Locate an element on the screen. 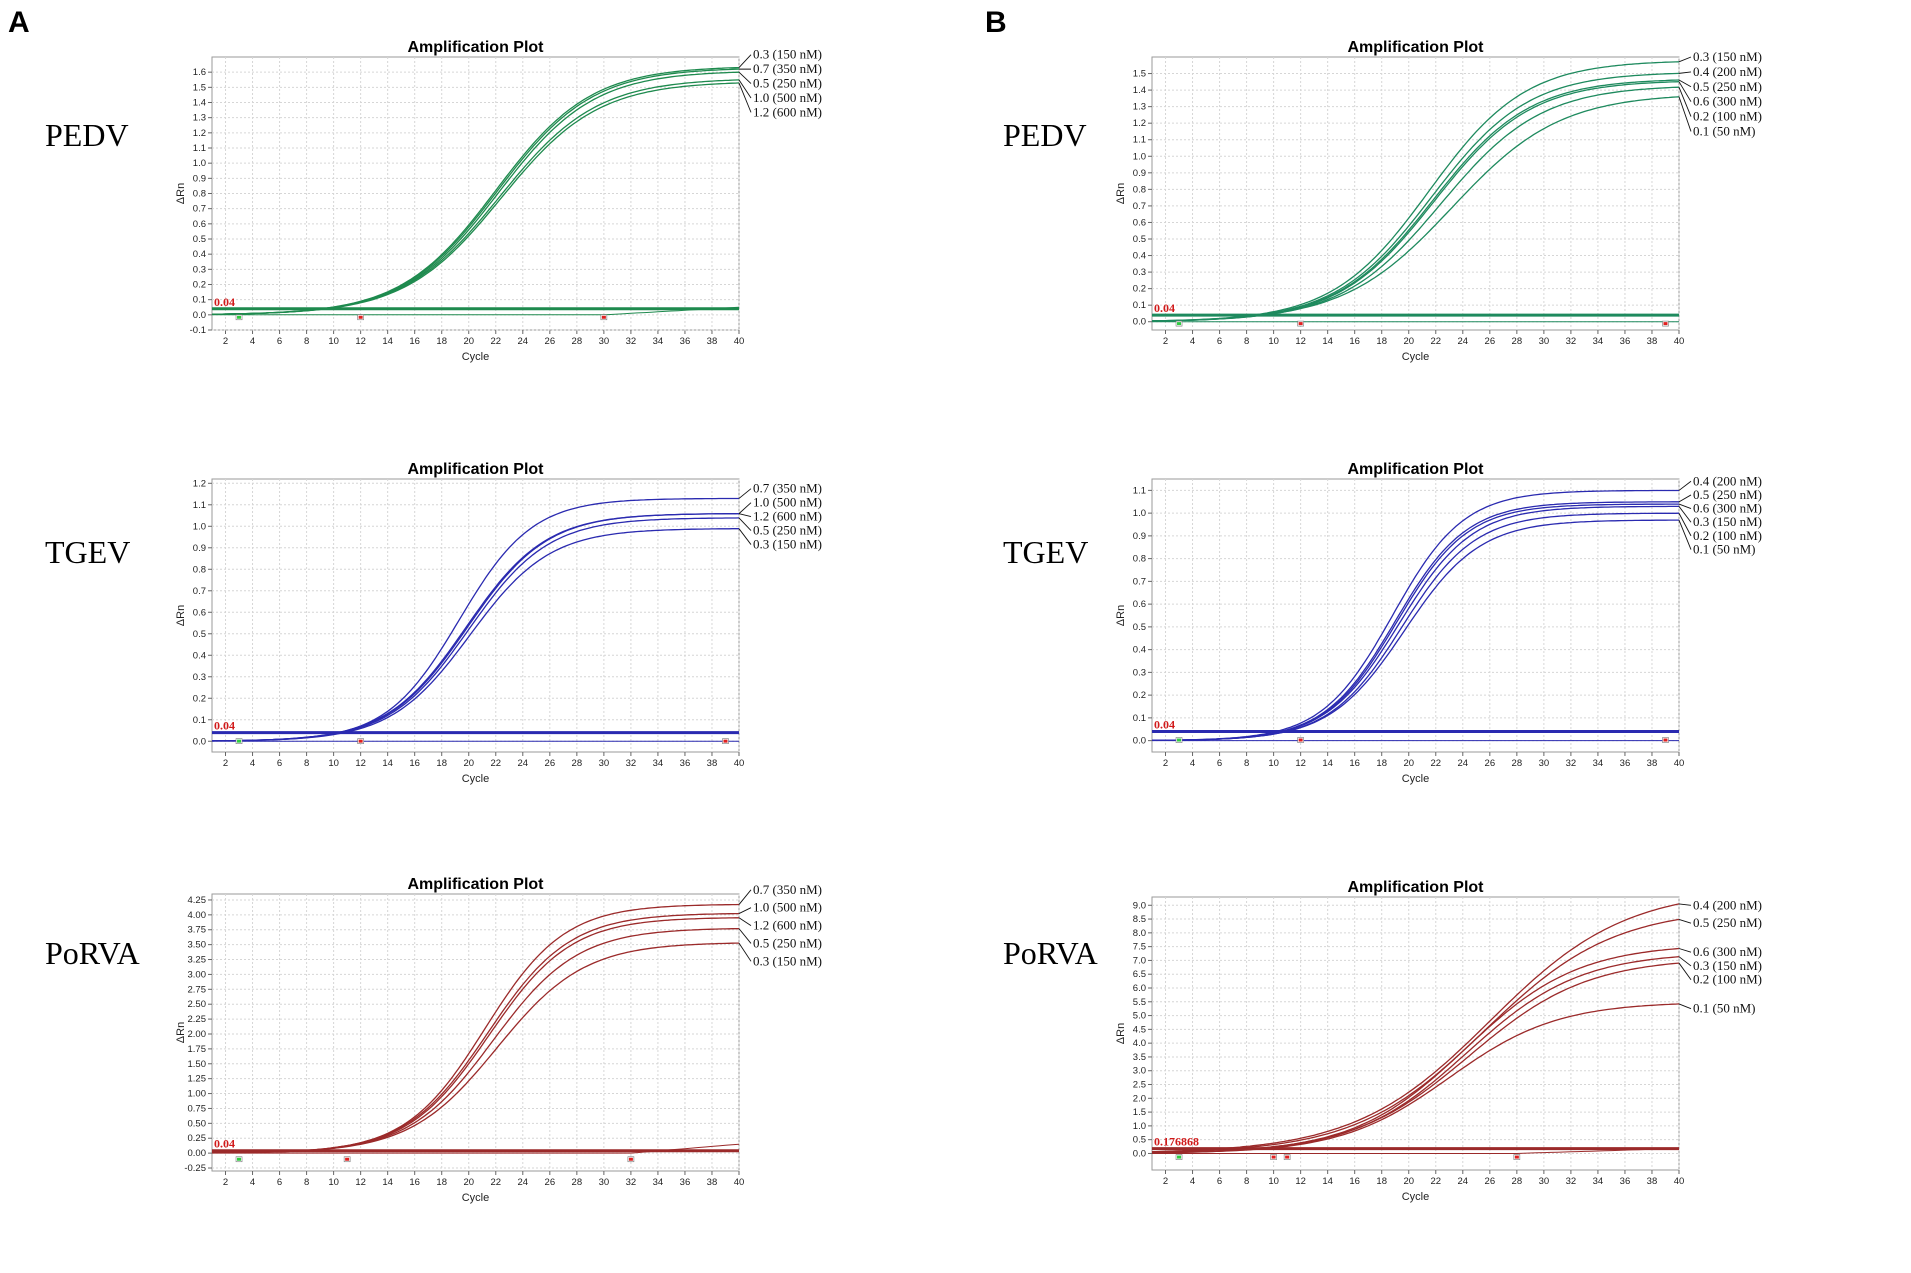  y-tick-label: 2.50 is located at coordinates (197, 1004).